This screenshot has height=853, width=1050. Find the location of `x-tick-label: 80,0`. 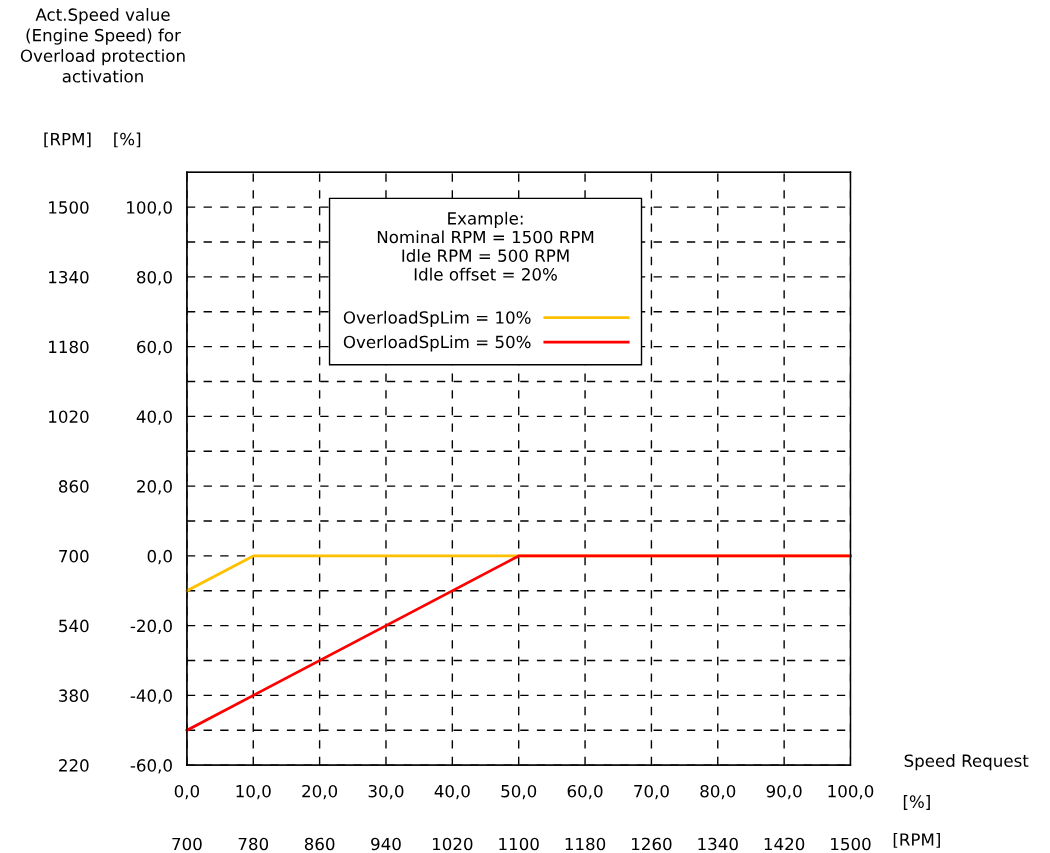

x-tick-label: 80,0 is located at coordinates (718, 792).